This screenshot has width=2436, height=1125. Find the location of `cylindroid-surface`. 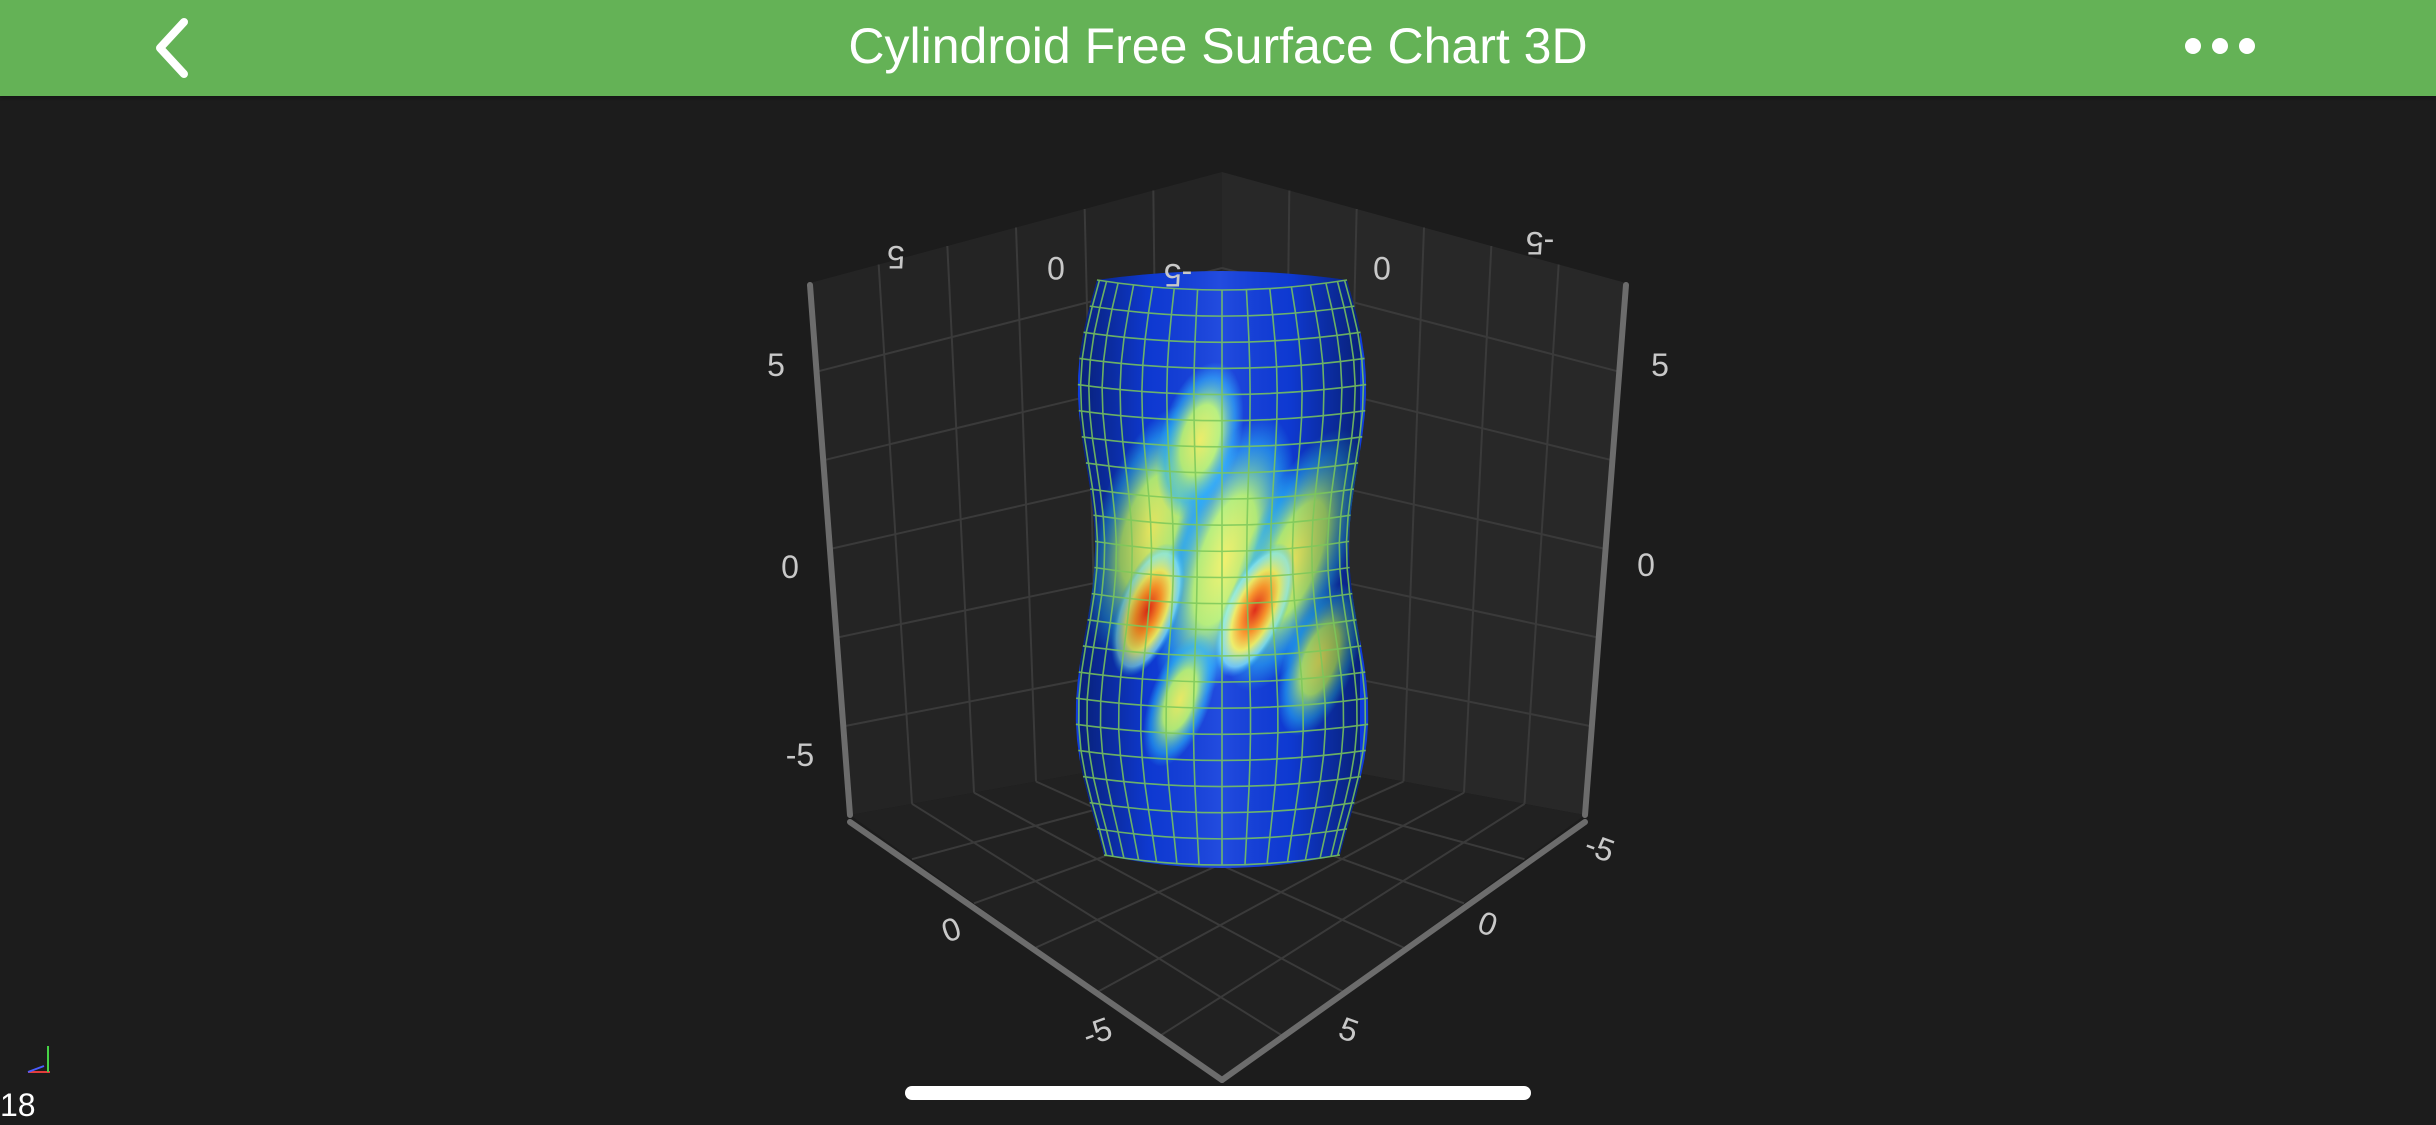

cylindroid-surface is located at coordinates (1226, 570).